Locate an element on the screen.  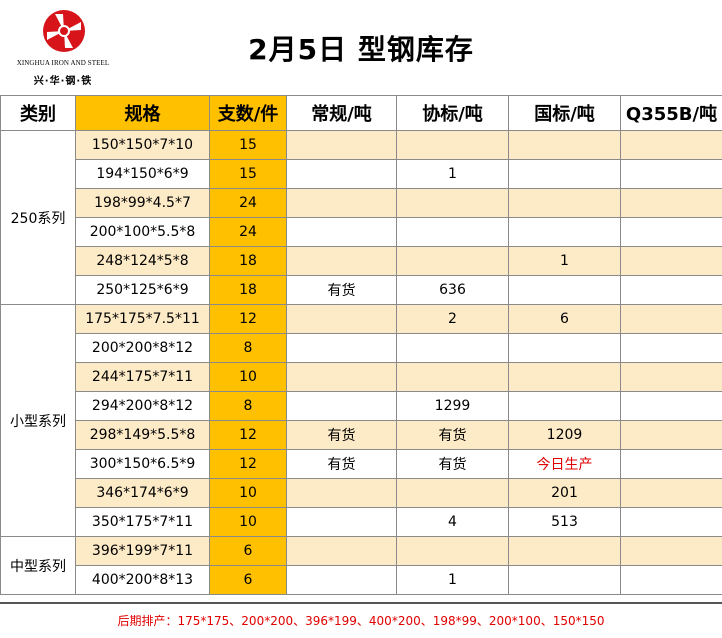
header-category: 类别 is located at coordinates (38, 113).